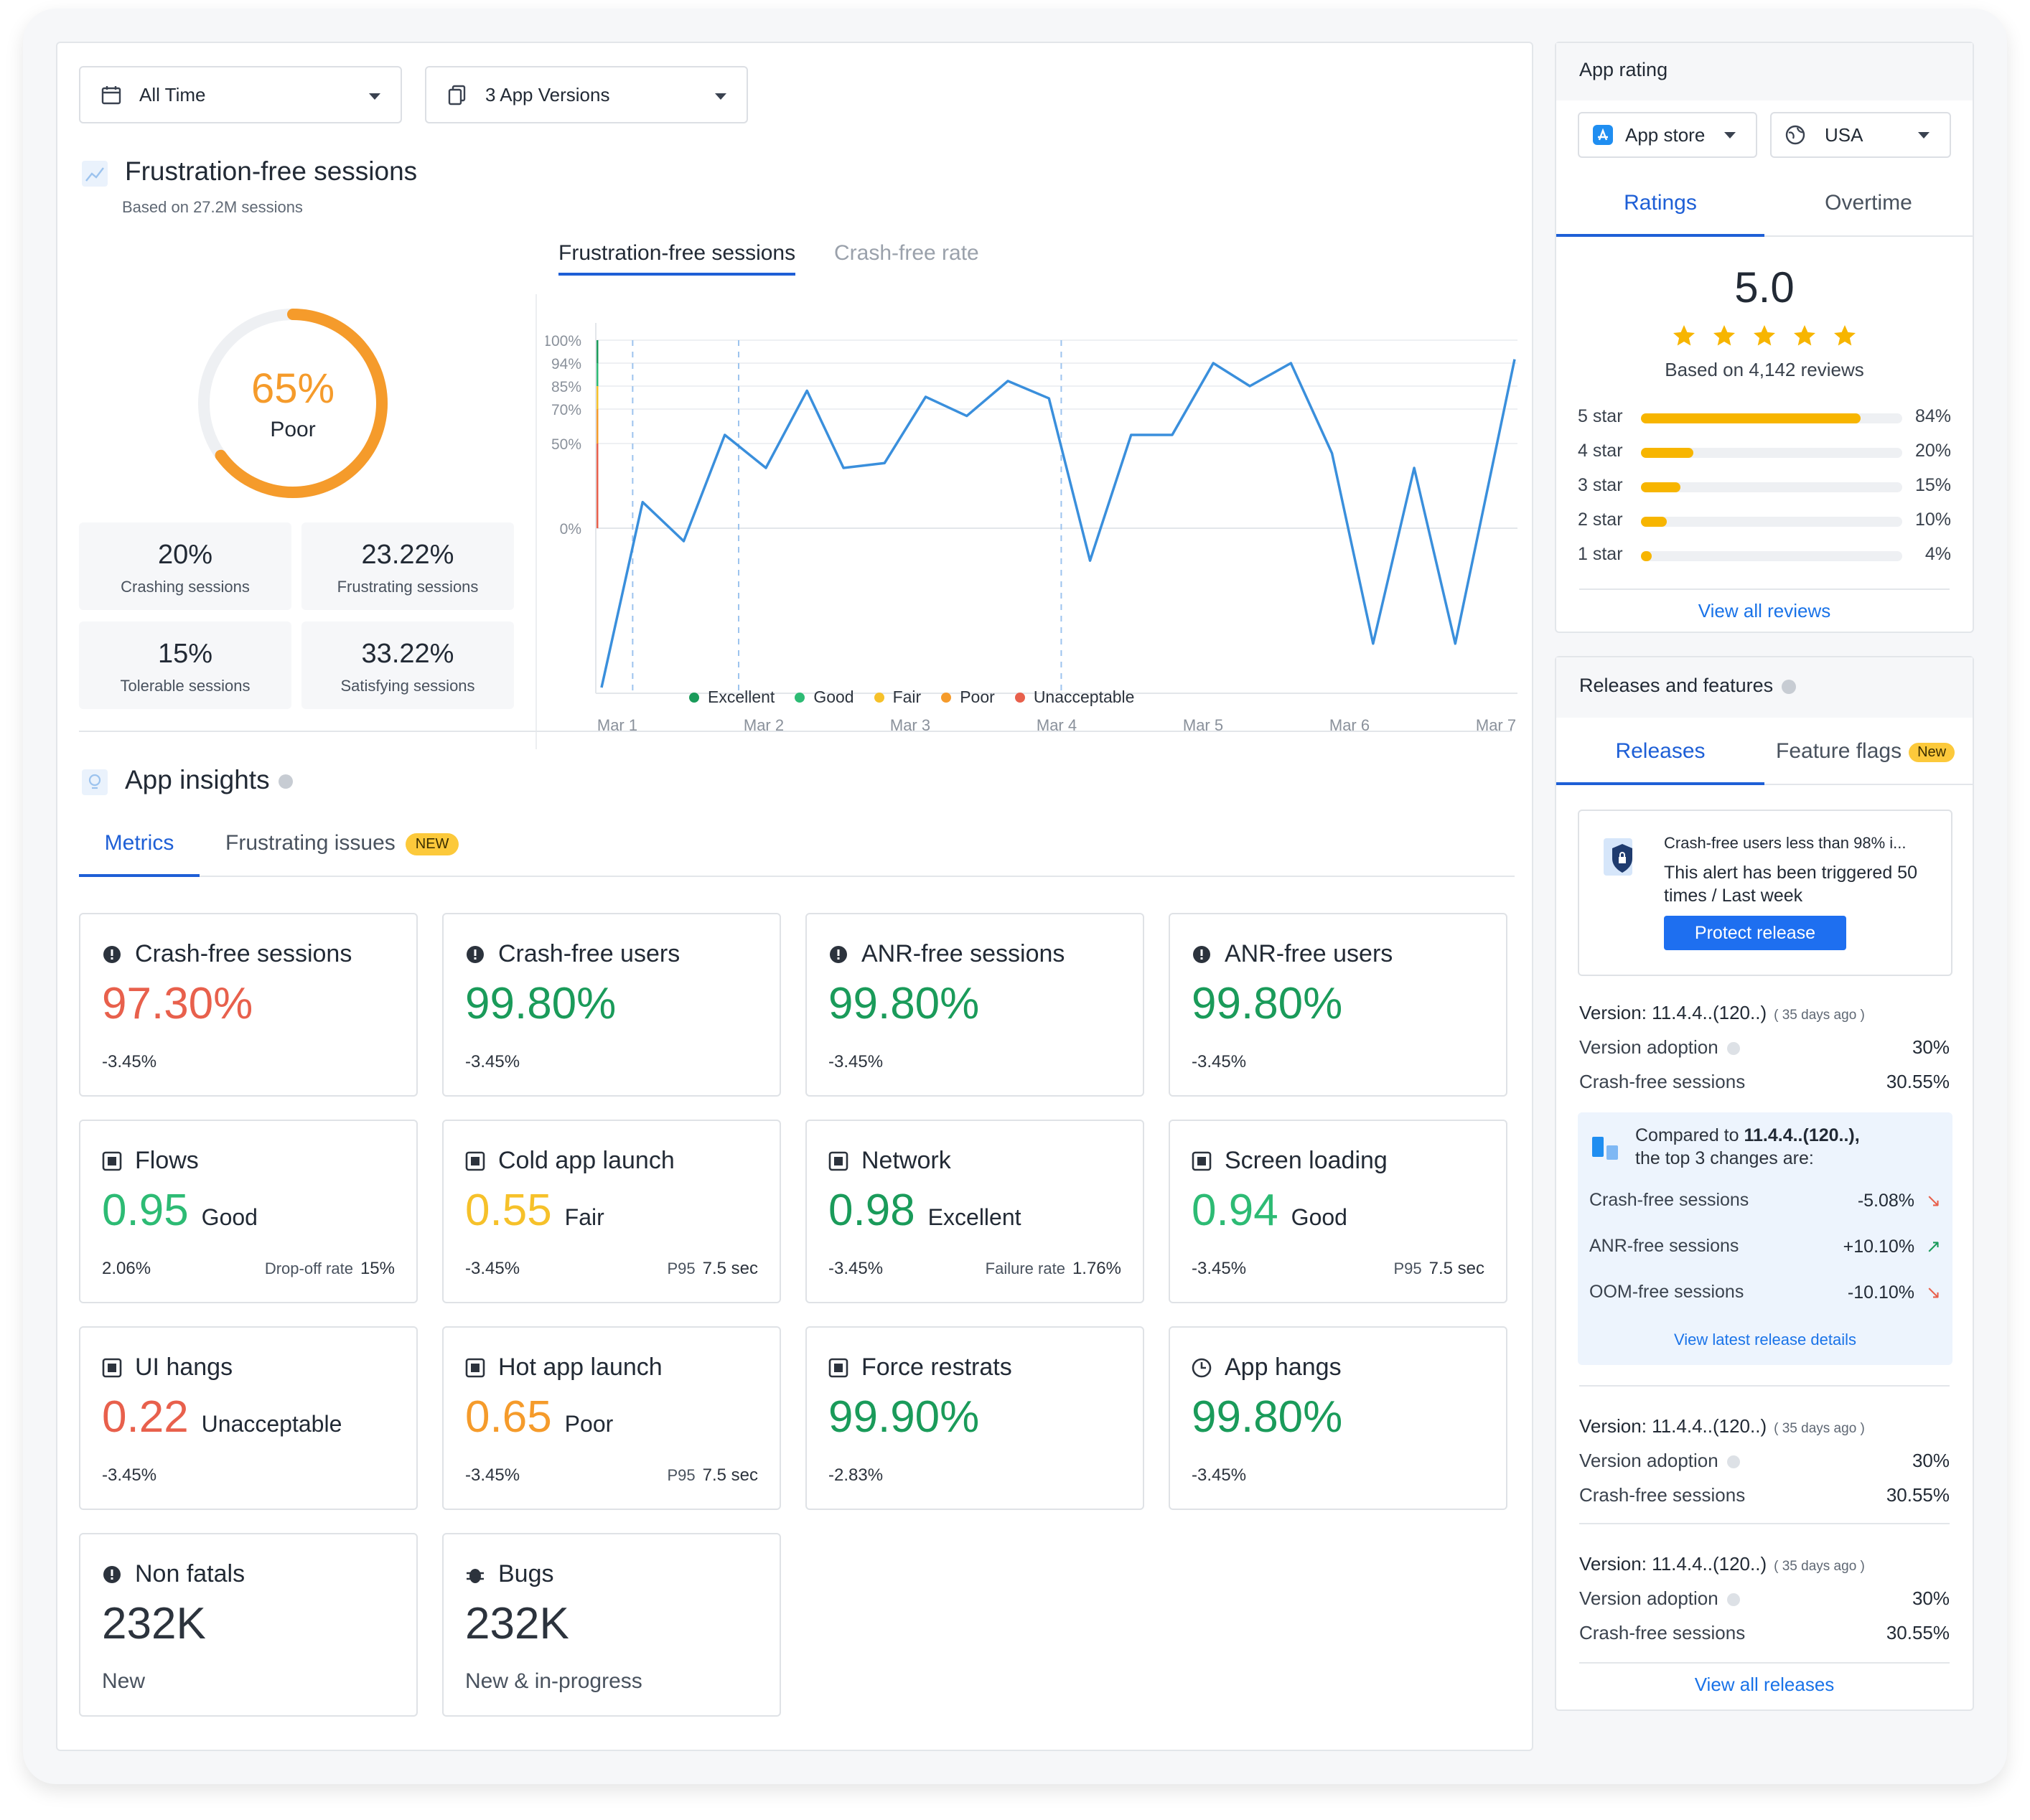 This screenshot has width=2030, height=1820. I want to click on metric-card-force-restrats: Force restrats 99.90% -2.83%, so click(974, 1418).